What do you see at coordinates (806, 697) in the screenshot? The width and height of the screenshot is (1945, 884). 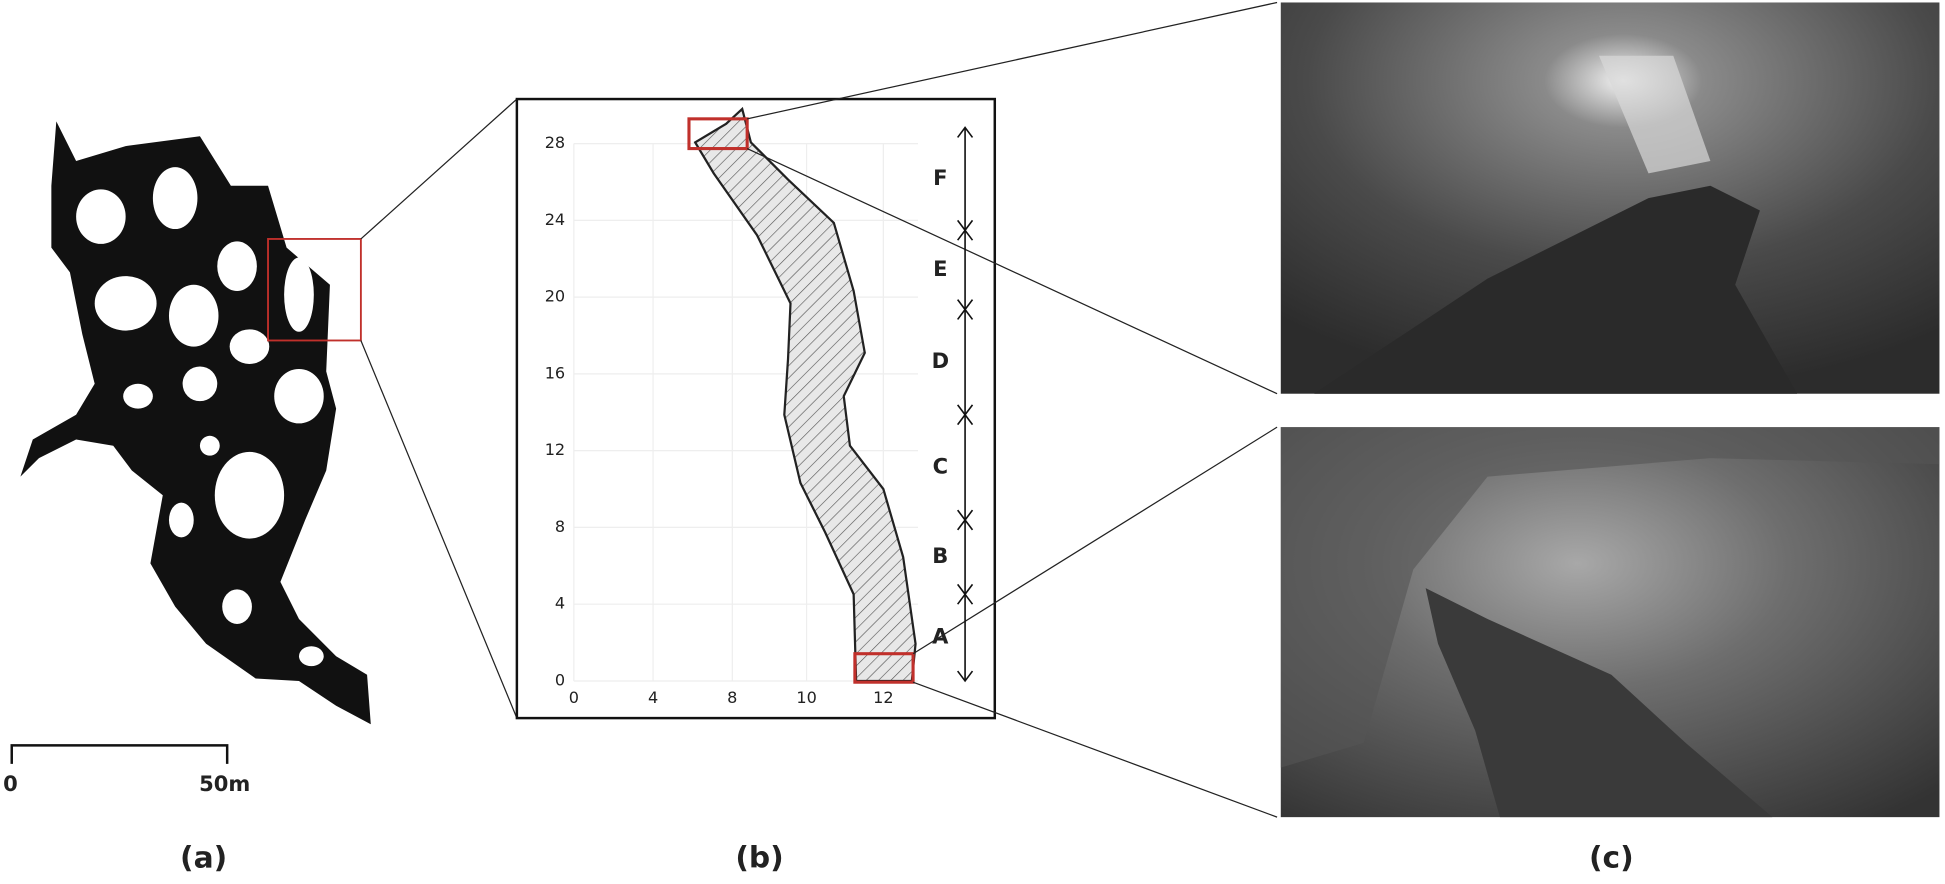 I see `x-tick-label: 10` at bounding box center [806, 697].